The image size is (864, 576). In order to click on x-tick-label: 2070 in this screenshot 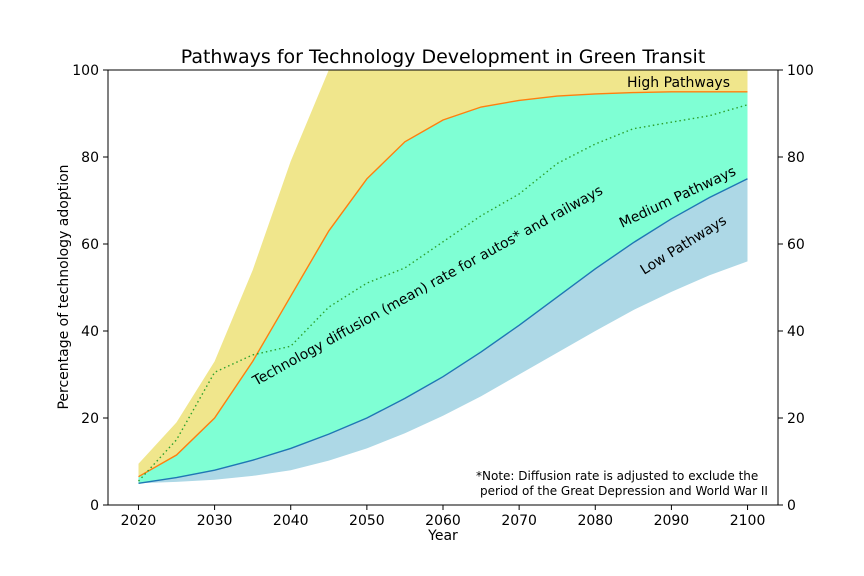, I will do `click(519, 521)`.